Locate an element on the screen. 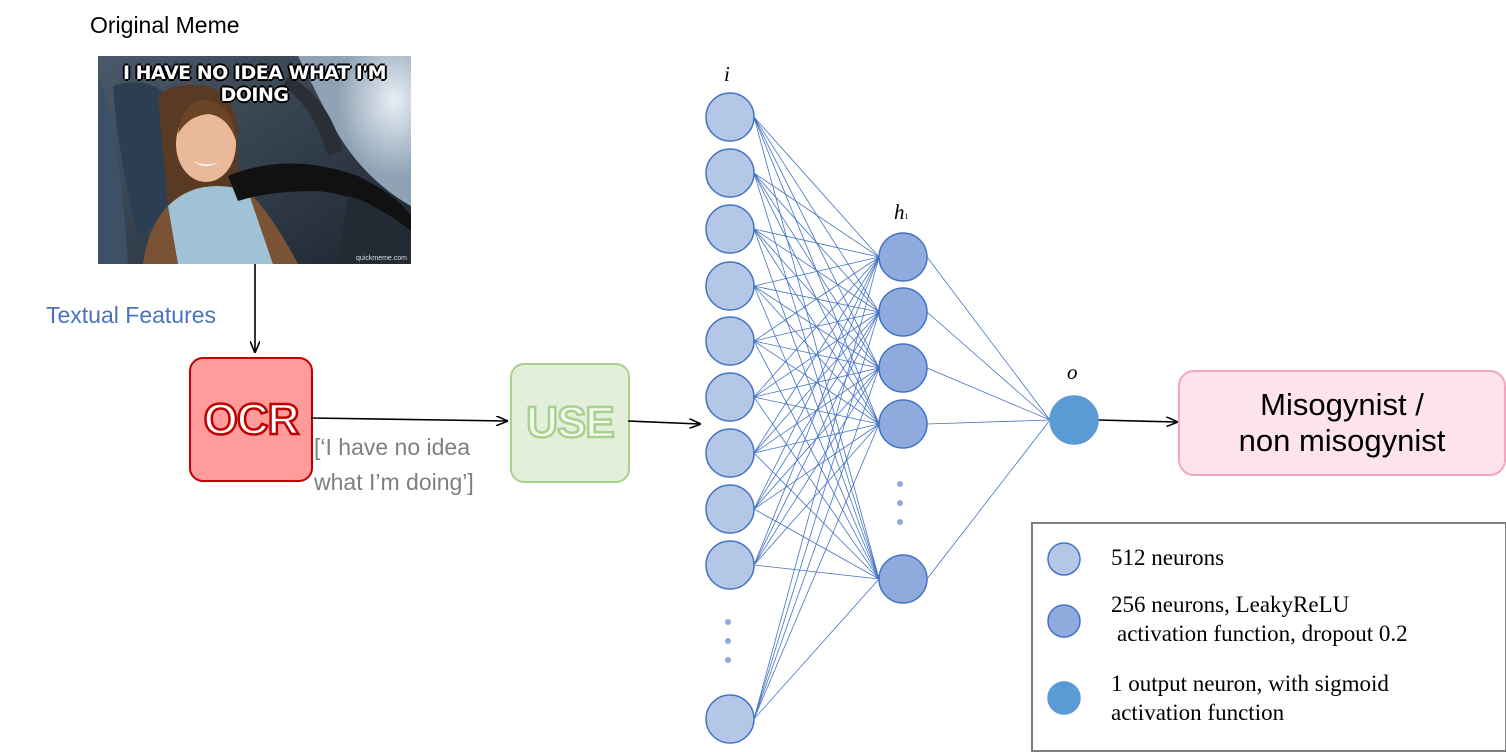  edge-hidden-4-output is located at coordinates (988, 499).